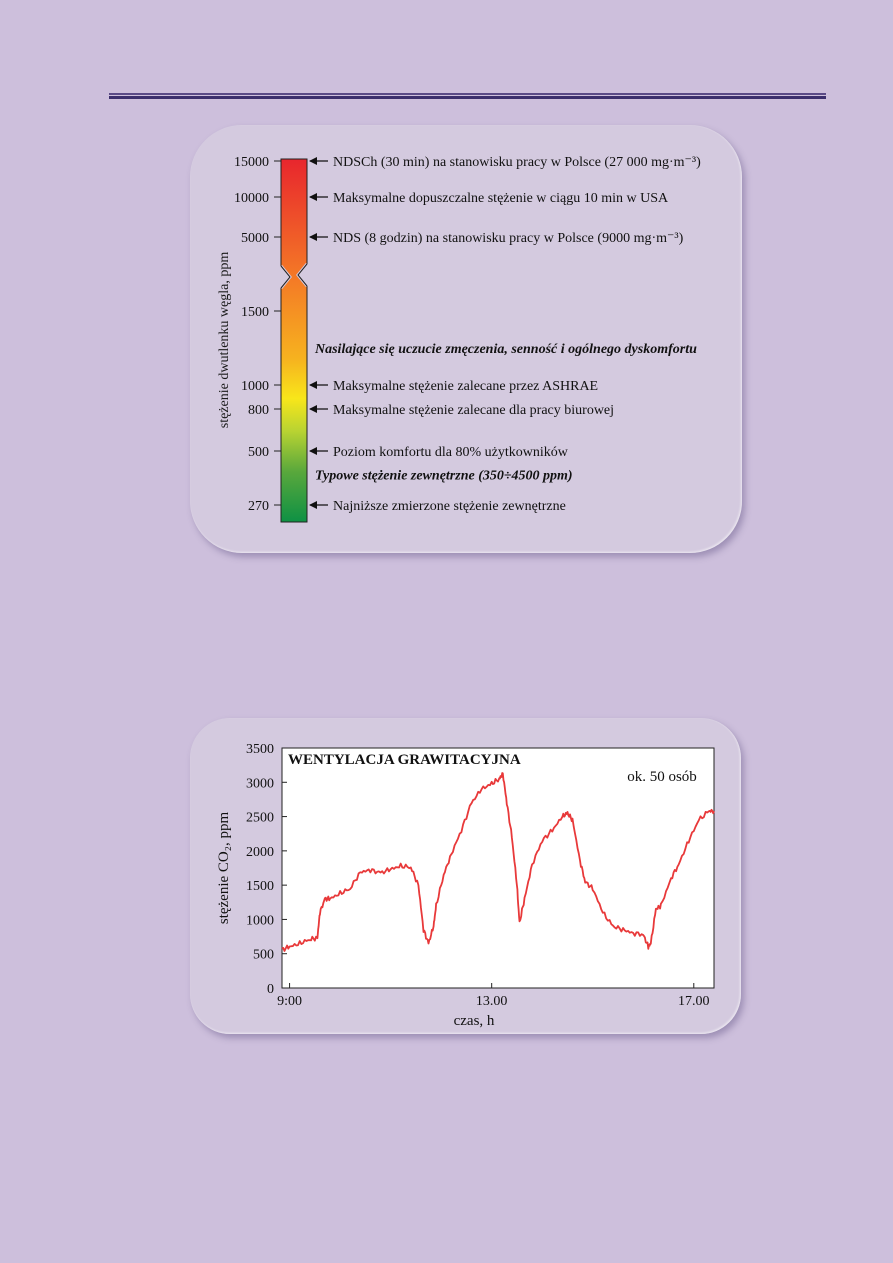 The image size is (893, 1263). Describe the element at coordinates (255, 238) in the screenshot. I see `scale-tick-label: 5000` at that location.